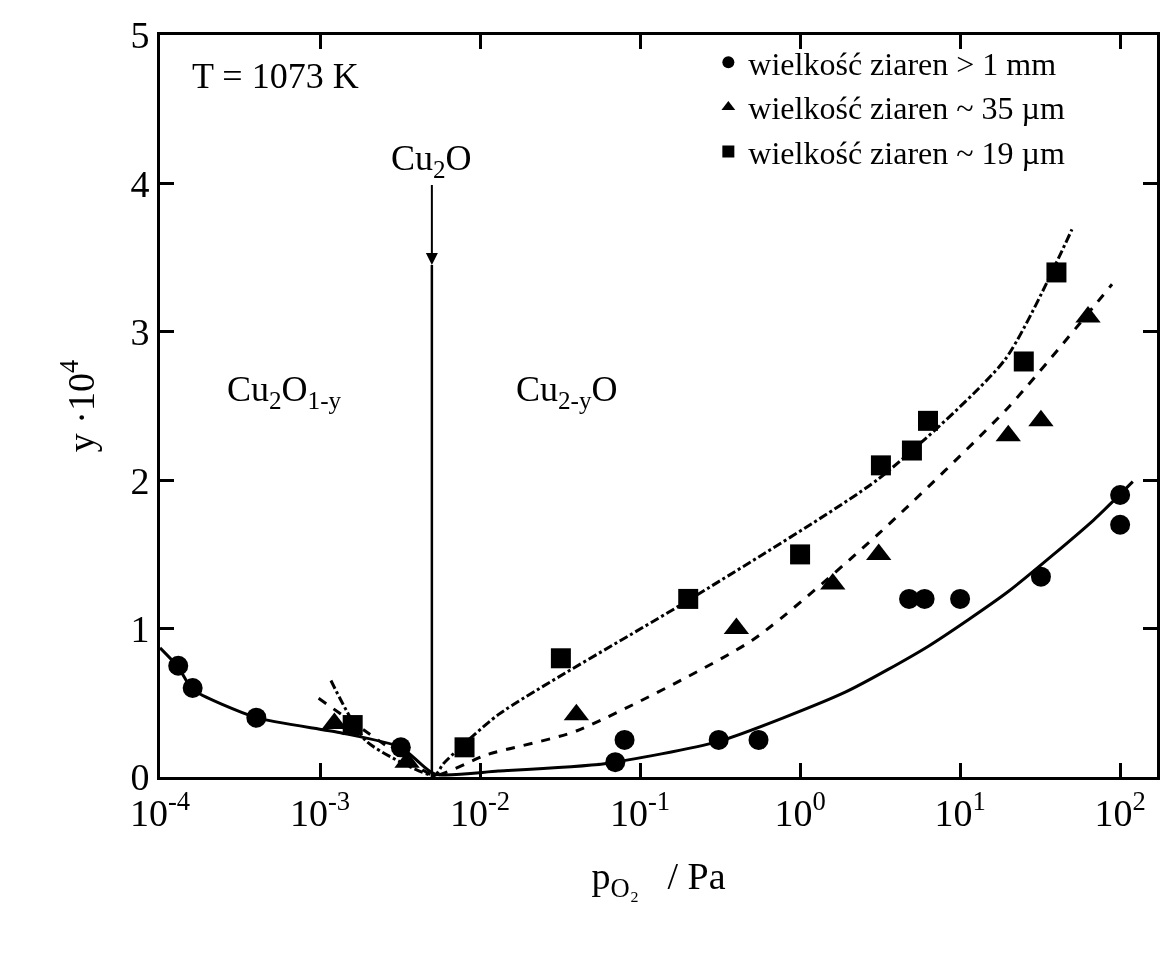 This screenshot has width=1162, height=961. What do you see at coordinates (284, 391) in the screenshot?
I see `annotation: Cu$_{2}$O$_{1-y}$` at bounding box center [284, 391].